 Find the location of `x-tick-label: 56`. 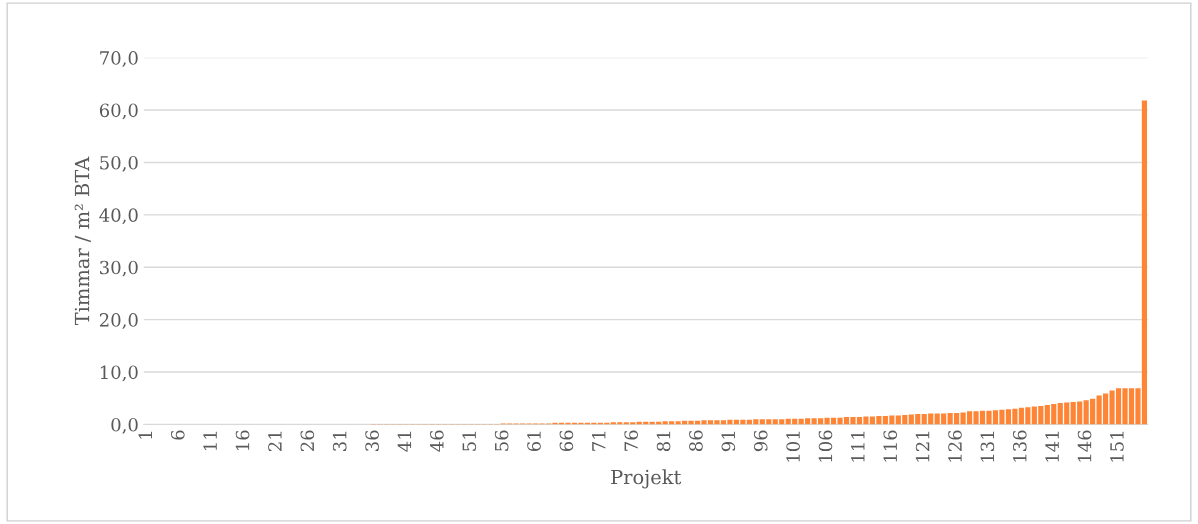

x-tick-label: 56 is located at coordinates (501, 440).